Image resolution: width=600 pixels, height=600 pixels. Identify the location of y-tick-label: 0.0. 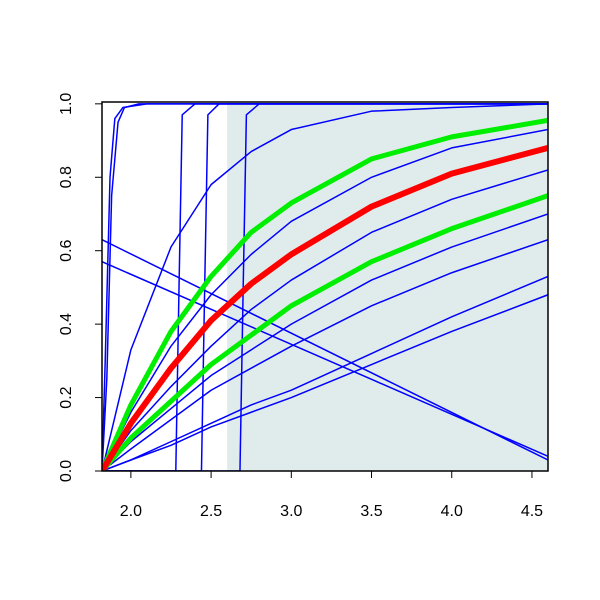
(66, 471).